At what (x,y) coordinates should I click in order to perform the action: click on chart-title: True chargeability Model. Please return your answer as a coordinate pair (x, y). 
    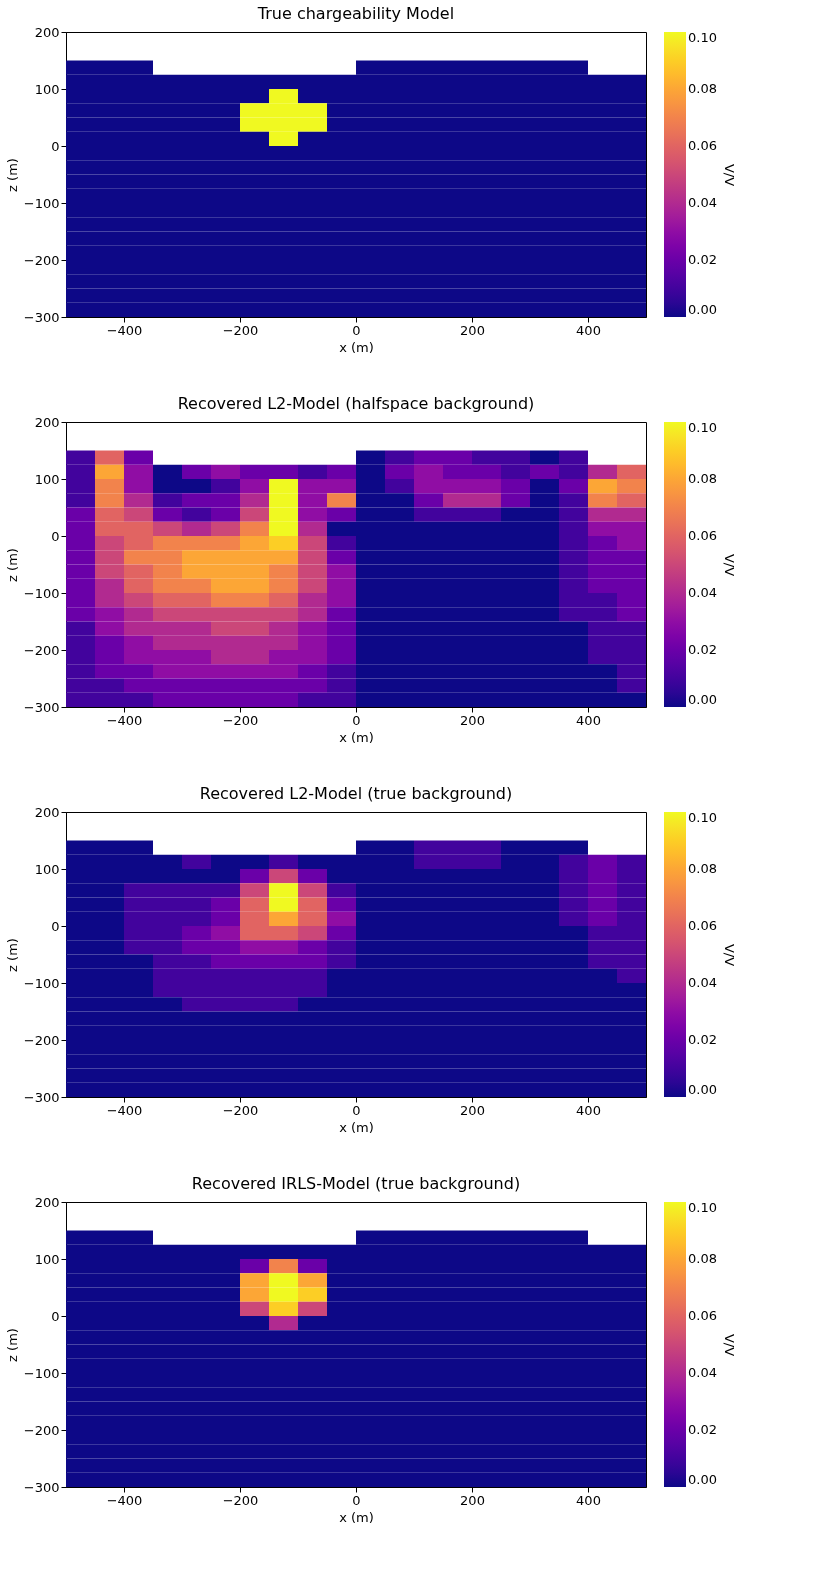
    Looking at the image, I should click on (355, 13).